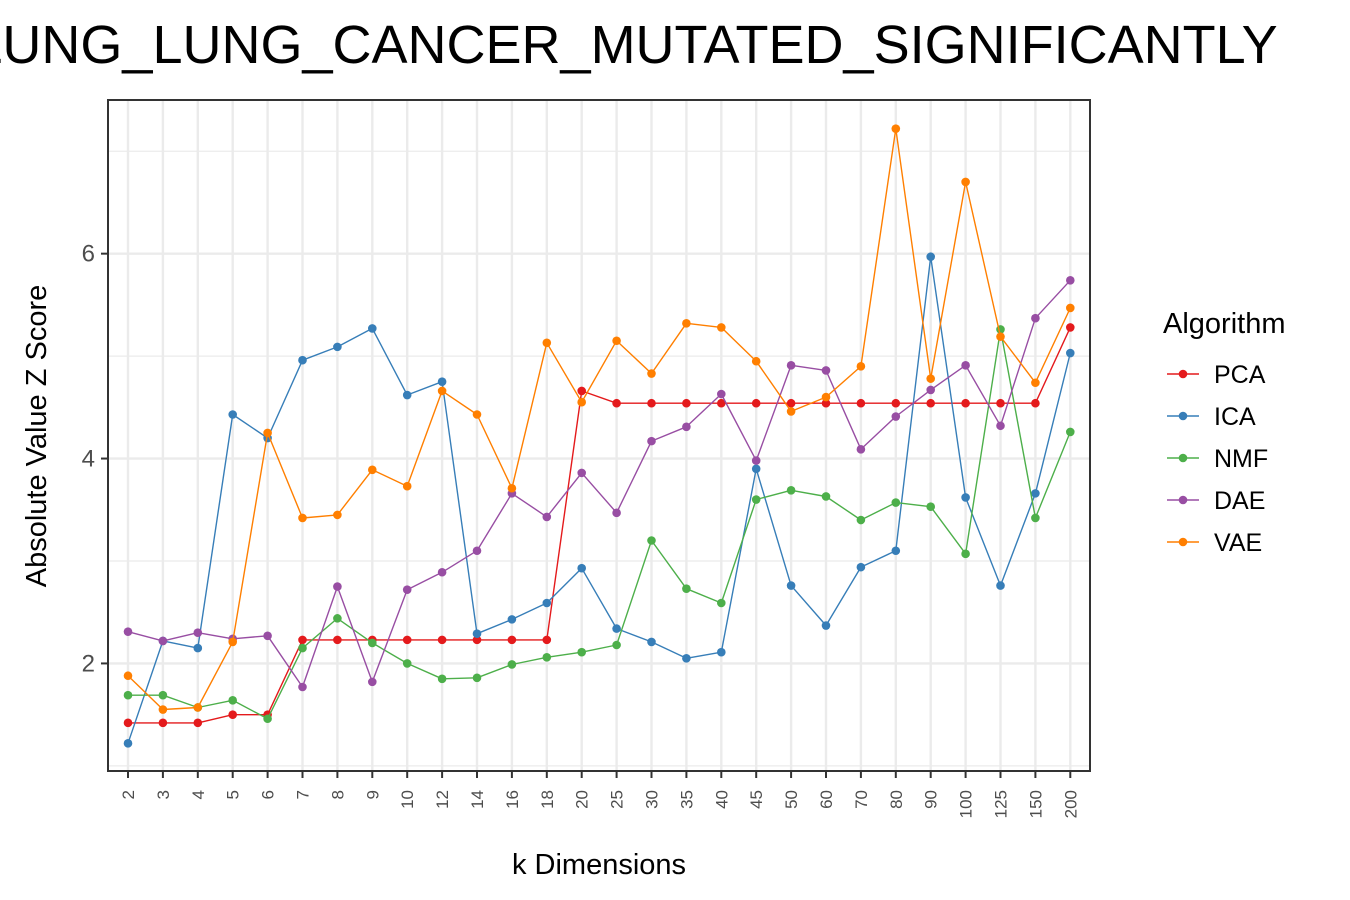 Image resolution: width=1350 pixels, height=900 pixels. I want to click on x-tick-label: 40, so click(721, 799).